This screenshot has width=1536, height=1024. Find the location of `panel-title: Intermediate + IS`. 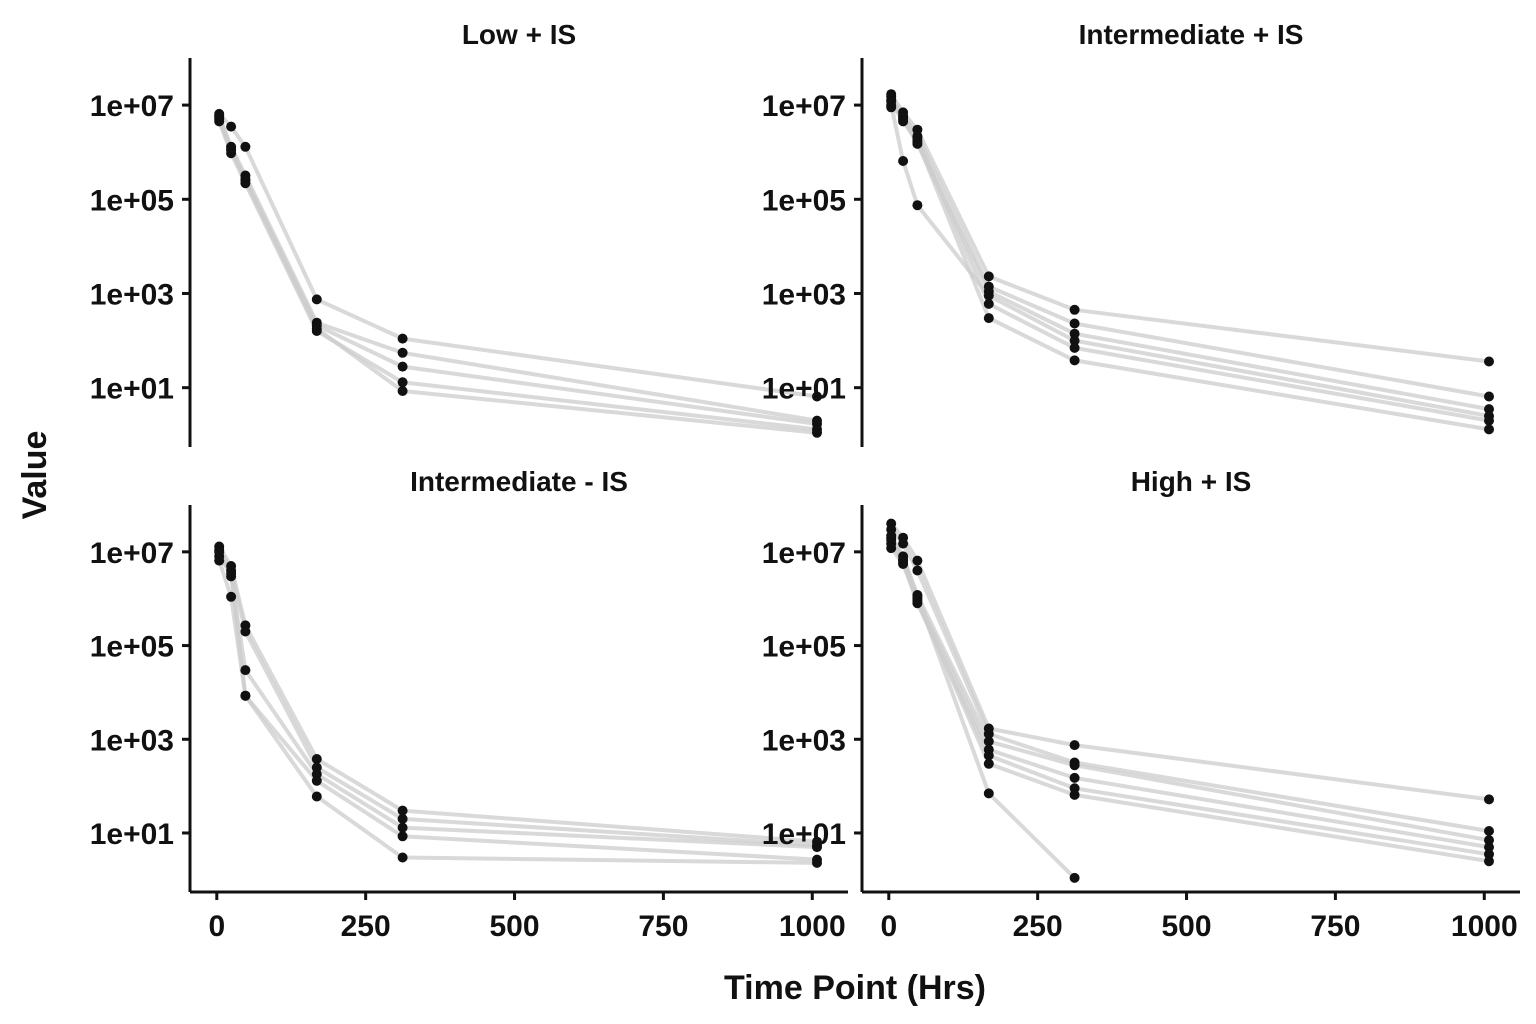

panel-title: Intermediate + IS is located at coordinates (1191, 34).